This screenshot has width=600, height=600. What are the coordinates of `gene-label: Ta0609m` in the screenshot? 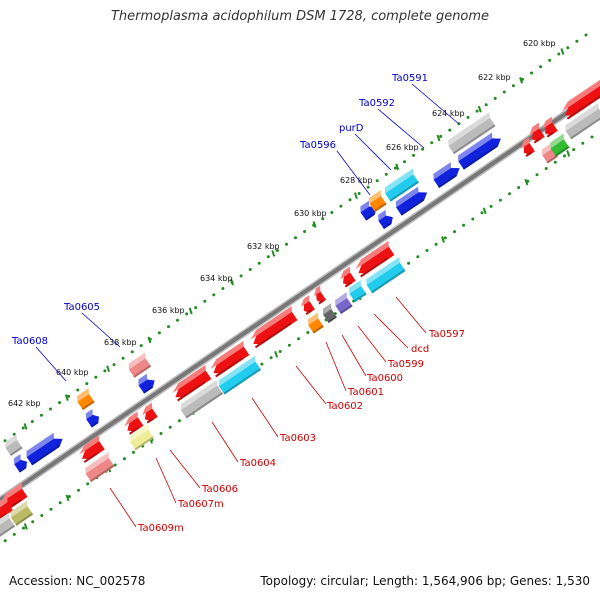 It's located at (160, 528).